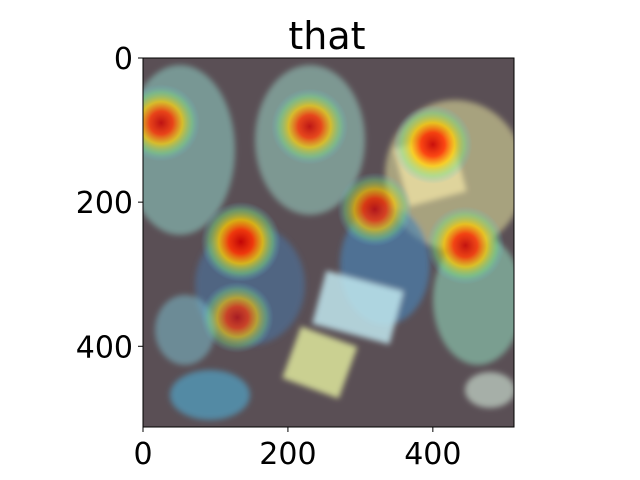 The height and width of the screenshot is (480, 640). Describe the element at coordinates (432, 454) in the screenshot. I see `x-tick-label: 400` at that location.